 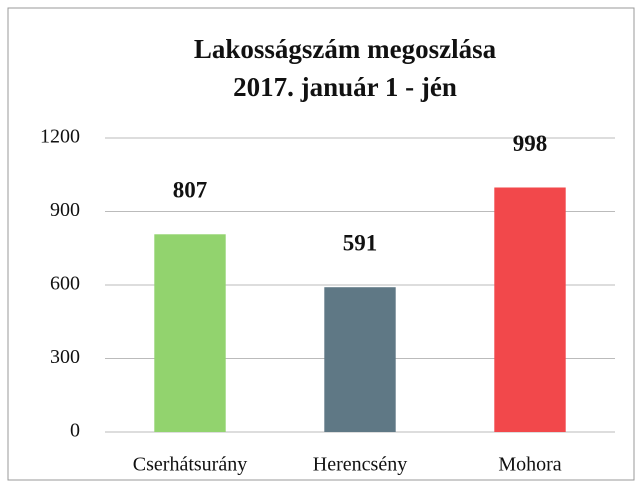 What do you see at coordinates (75, 431) in the screenshot?
I see `y-tick-label: 0` at bounding box center [75, 431].